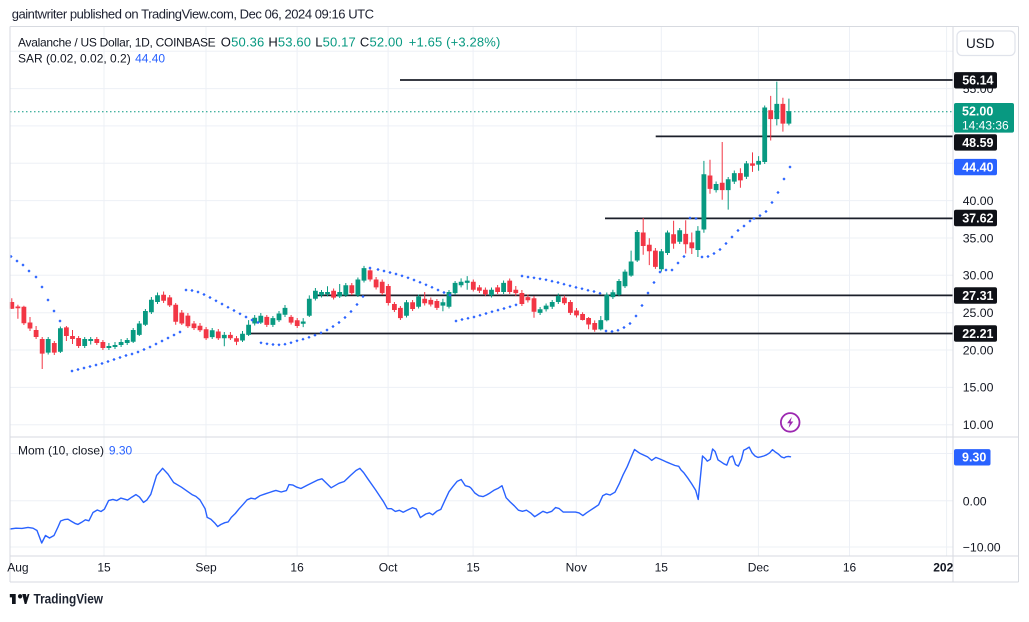 The height and width of the screenshot is (622, 1029). Describe the element at coordinates (978, 238) in the screenshot. I see `svg-text: 35.00` at that location.